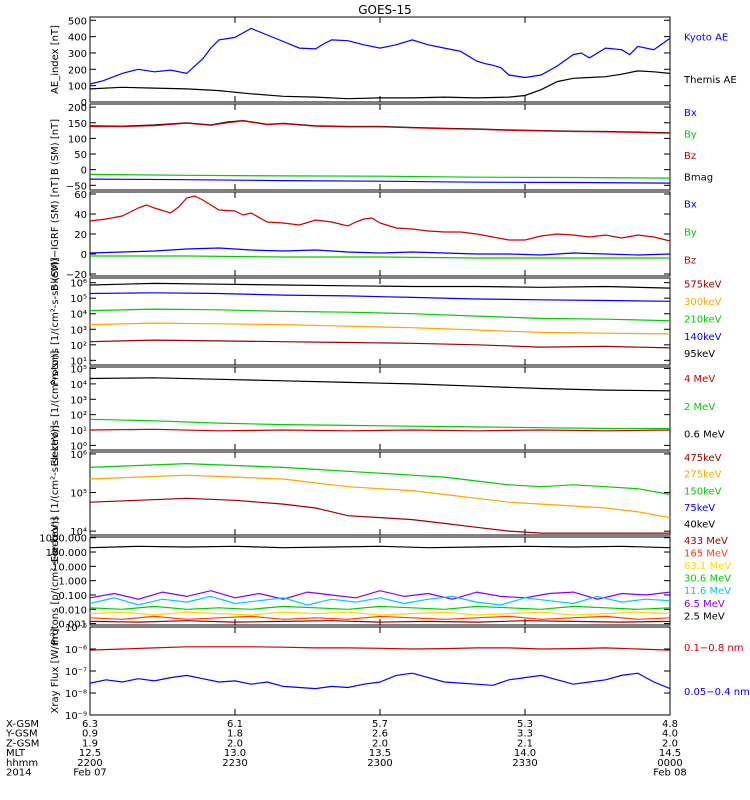  I want to click on legend-entry: 150keV, so click(703, 491).